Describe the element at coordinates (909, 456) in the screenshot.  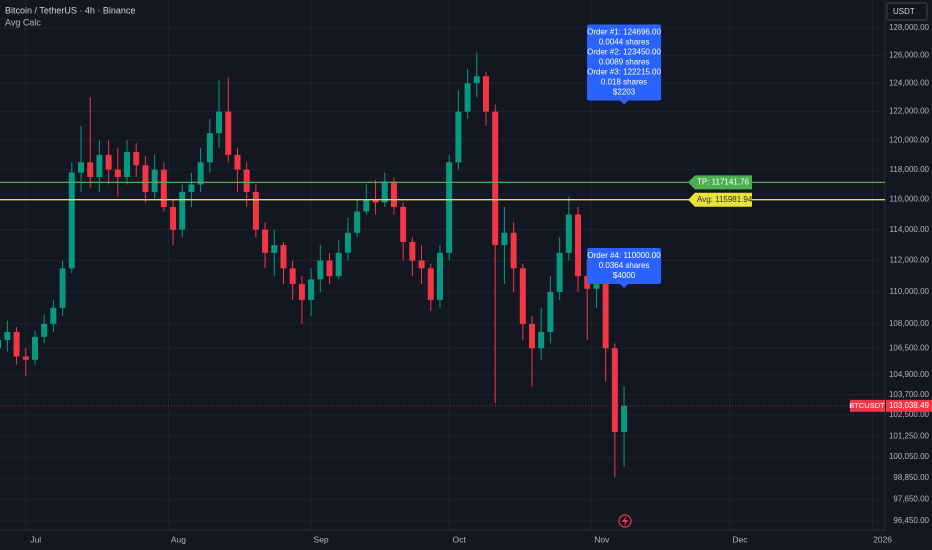
I see `y-tick-label: 100,050.00` at that location.